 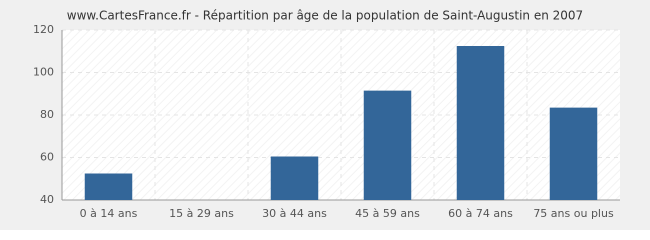 I want to click on y-tick-label: 80, so click(x=47, y=114).